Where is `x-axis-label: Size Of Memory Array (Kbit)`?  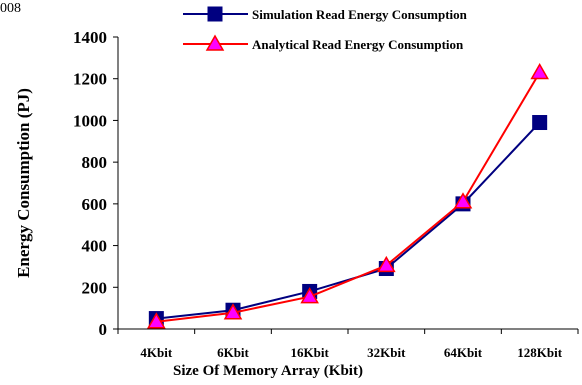 x-axis-label: Size Of Memory Array (Kbit) is located at coordinates (268, 371).